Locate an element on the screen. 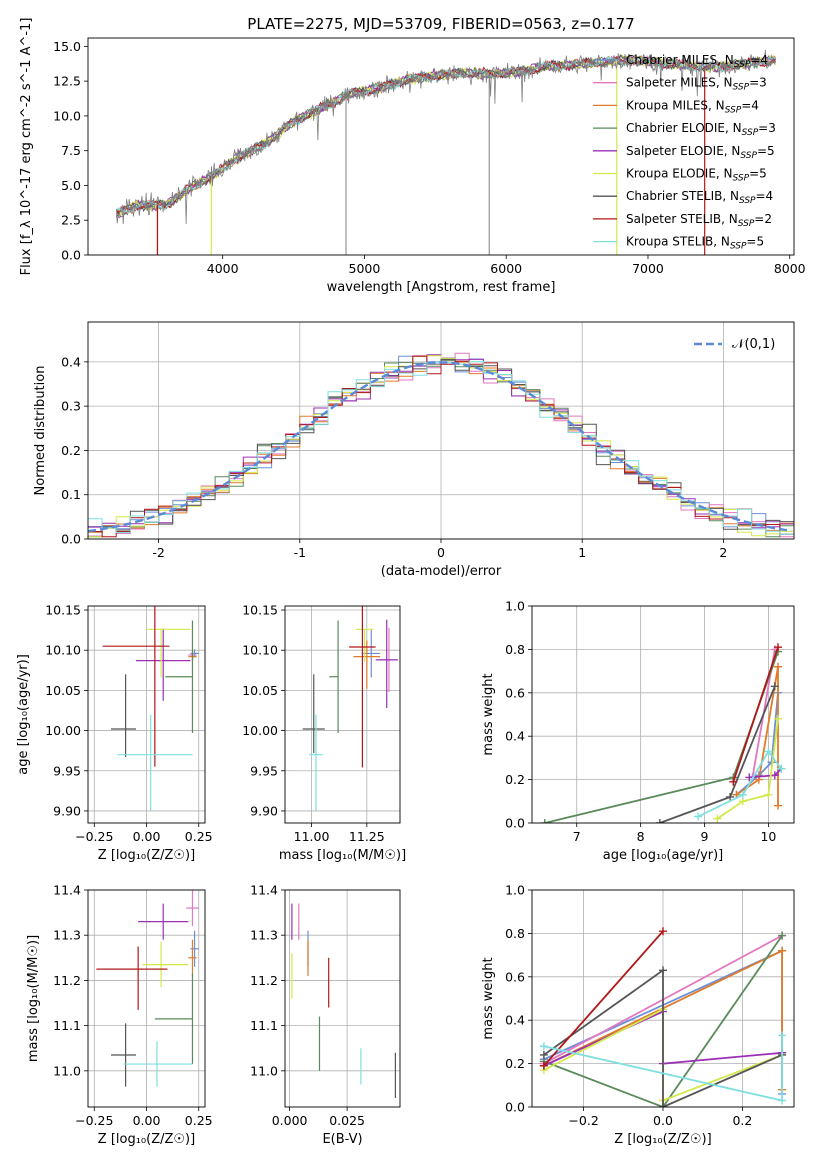  x-tick-label: 11.25 is located at coordinates (367, 836).